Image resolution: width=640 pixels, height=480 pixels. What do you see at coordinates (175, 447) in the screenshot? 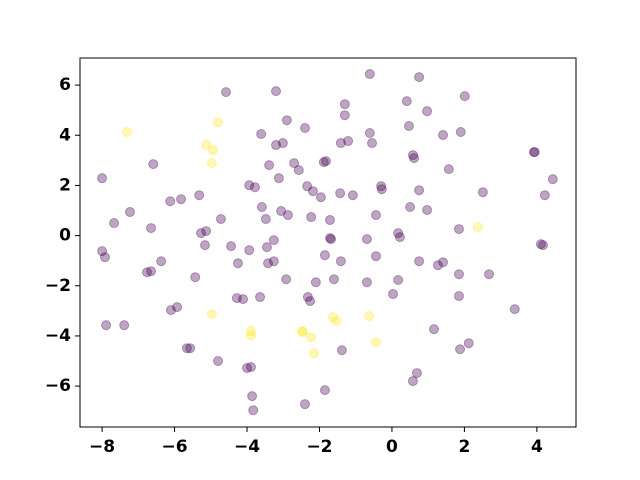
I see `x-tick-label: −6` at bounding box center [175, 447].